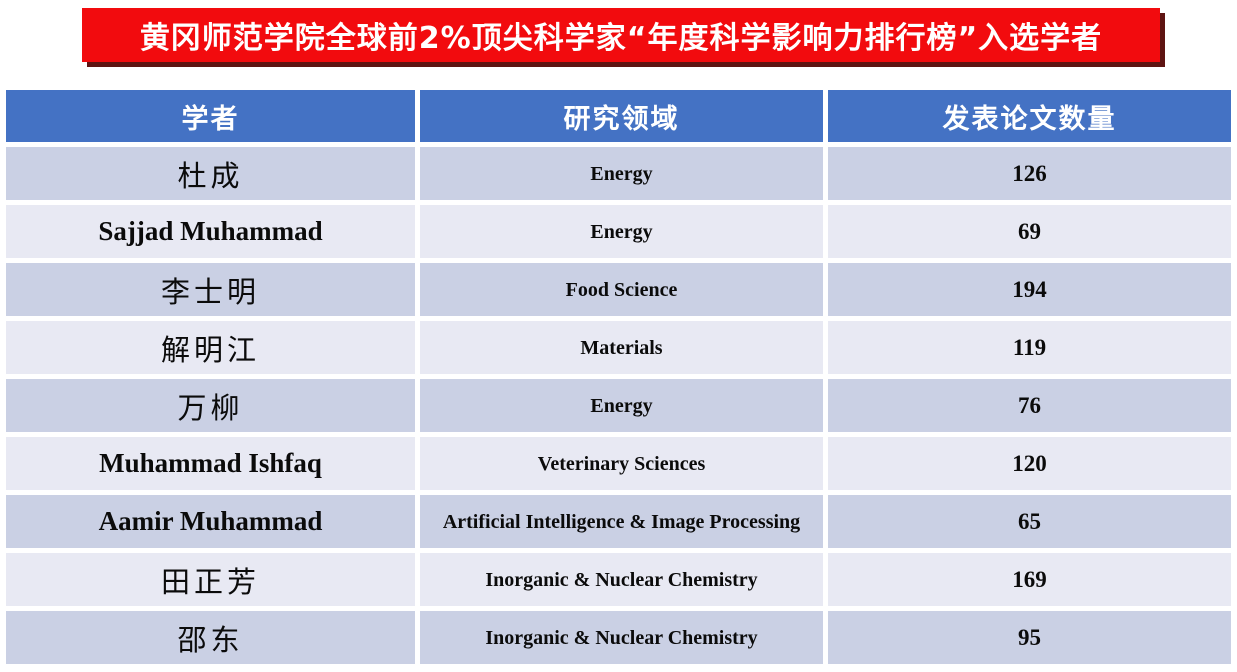 Image resolution: width=1237 pixels, height=672 pixels. Describe the element at coordinates (1029, 463) in the screenshot. I see `paper-count-cell: 120` at that location.